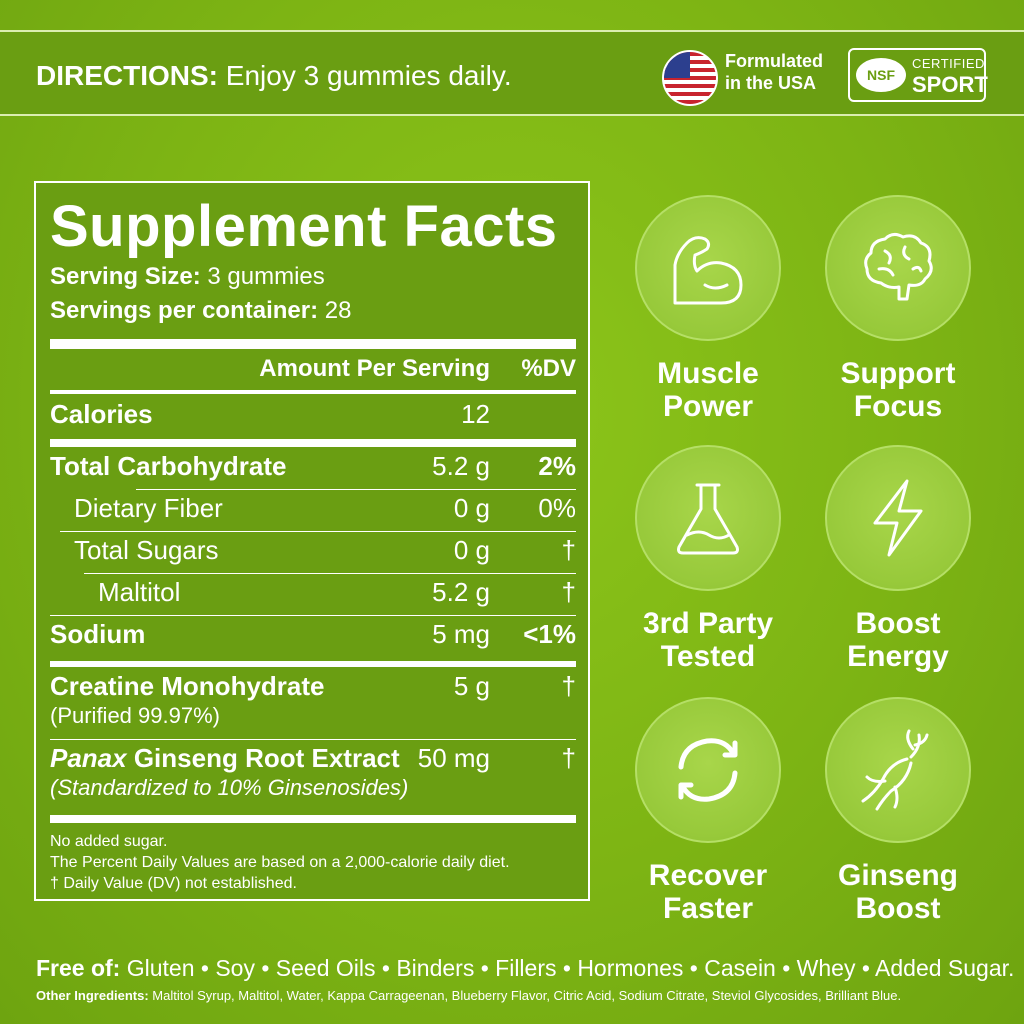 This screenshot has height=1024, width=1024. What do you see at coordinates (708, 518) in the screenshot?
I see `lab-flask-icon` at bounding box center [708, 518].